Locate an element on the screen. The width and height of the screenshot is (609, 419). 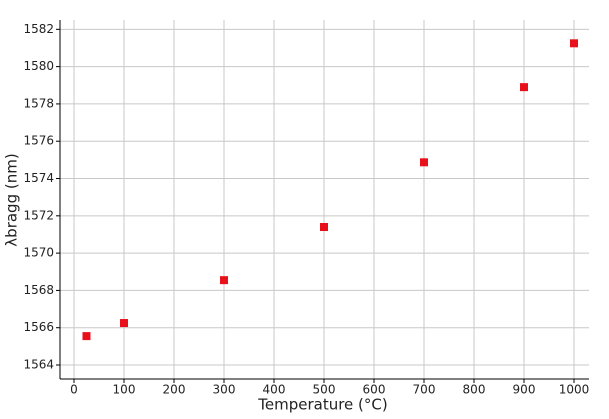
x-tick-label: 700 is located at coordinates (424, 390).